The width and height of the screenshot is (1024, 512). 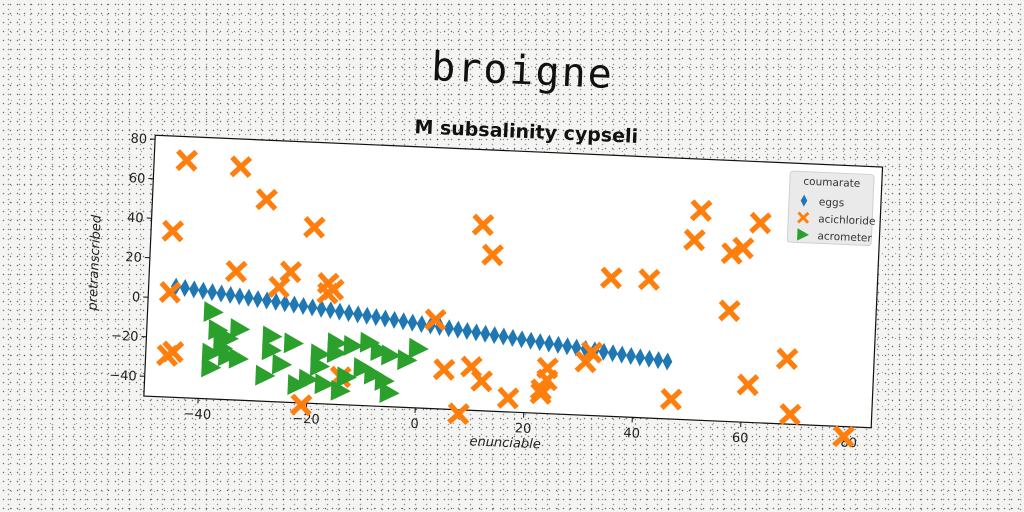 I want to click on legend-marker-acrometer, so click(x=803, y=234).